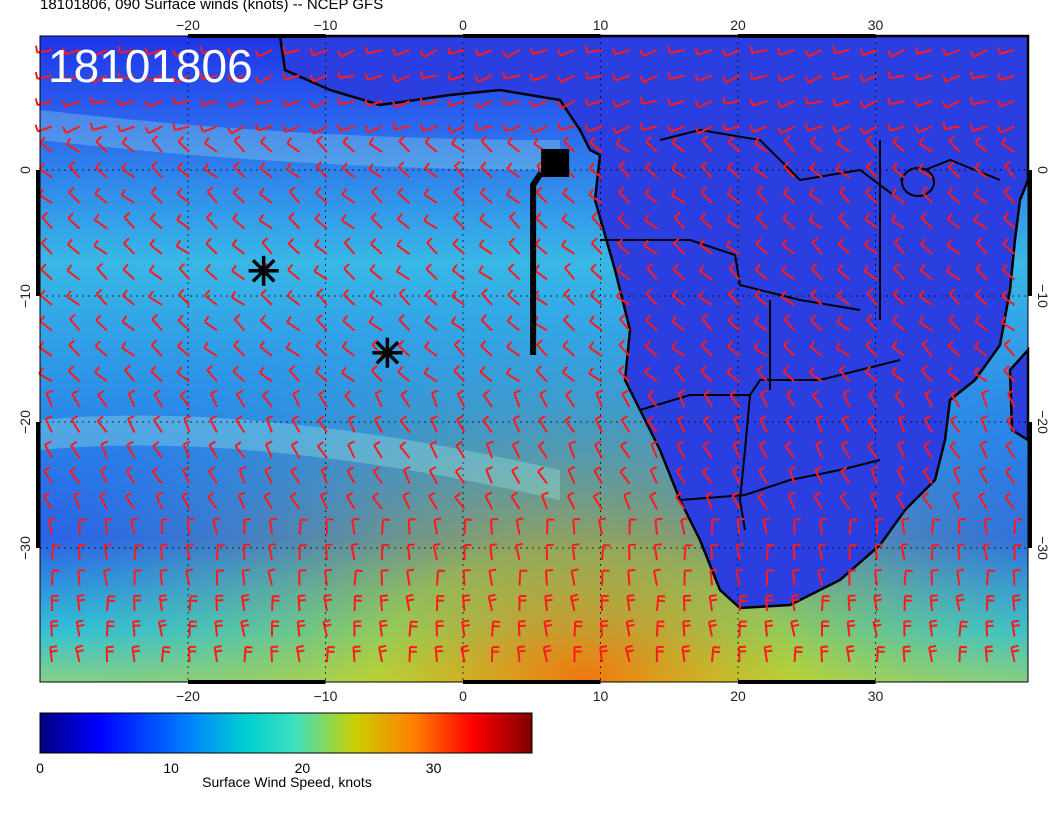 This screenshot has height=816, width=1056. I want to click on axis-bar, so click(38, 233).